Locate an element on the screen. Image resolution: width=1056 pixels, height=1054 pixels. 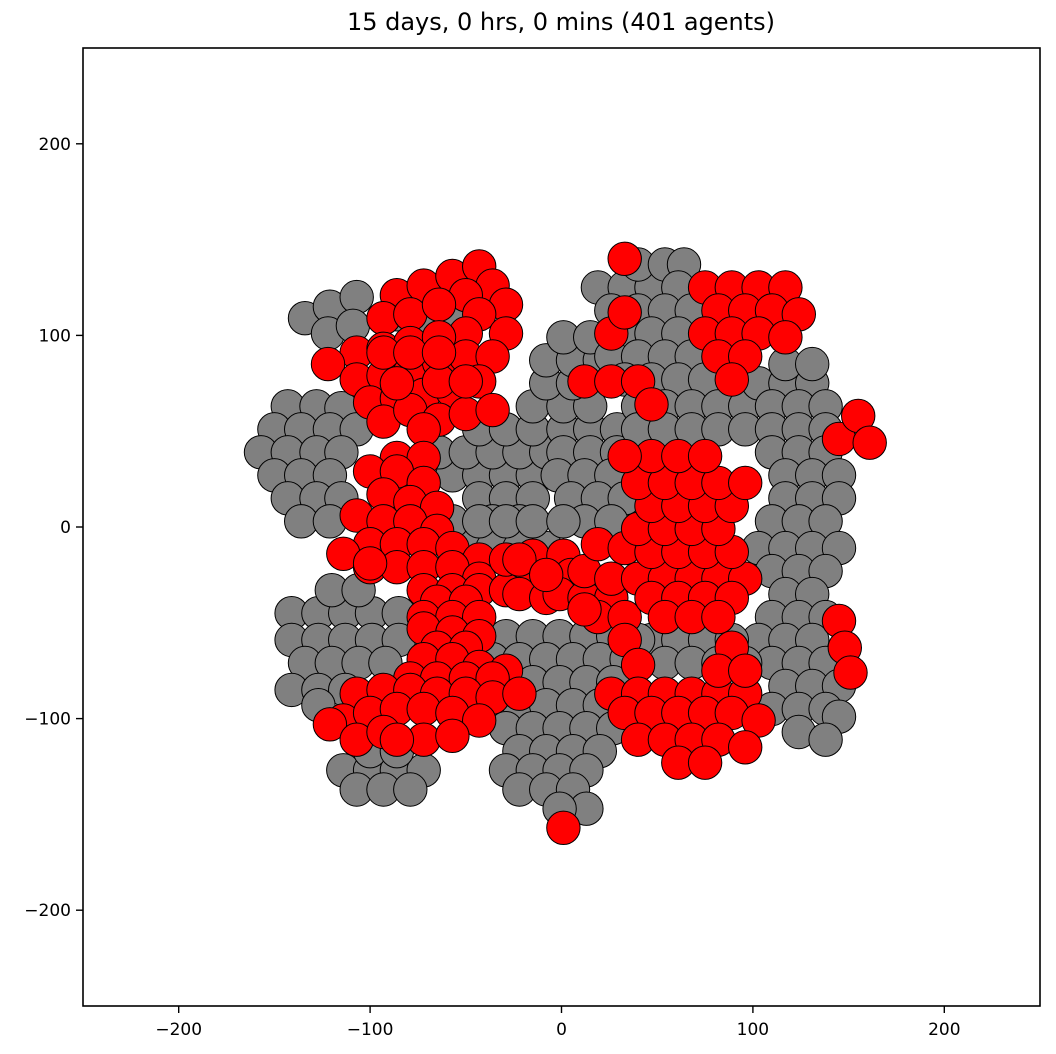
y-tick-label: −200 is located at coordinates (47, 911).